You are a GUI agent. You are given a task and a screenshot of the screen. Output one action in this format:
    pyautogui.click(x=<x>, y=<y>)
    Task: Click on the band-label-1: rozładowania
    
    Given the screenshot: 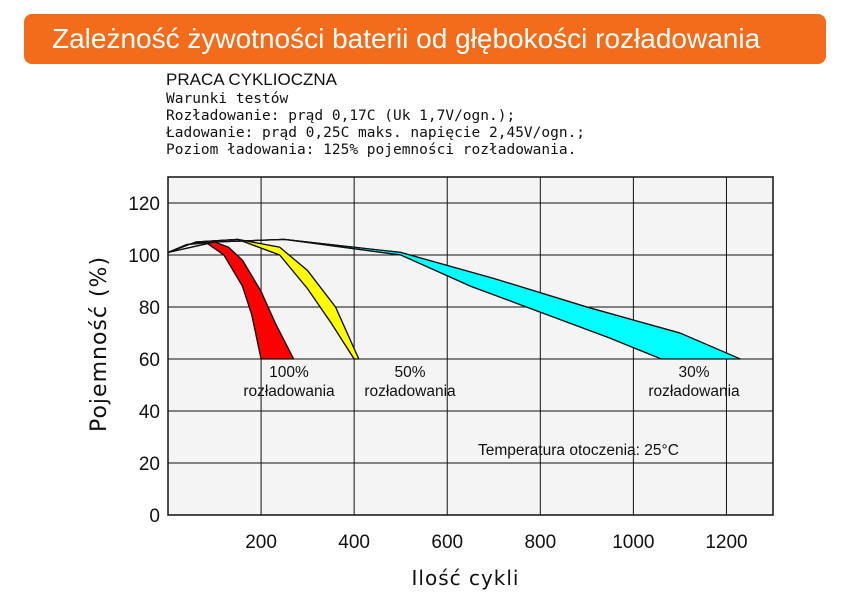 What is the action you would take?
    pyautogui.click(x=410, y=391)
    